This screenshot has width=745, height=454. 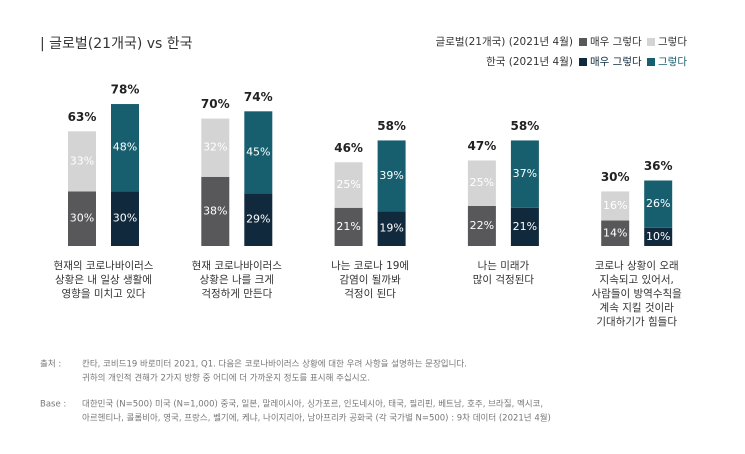 I want to click on legend-group: 한국 (2021년 4월), so click(x=529, y=62).